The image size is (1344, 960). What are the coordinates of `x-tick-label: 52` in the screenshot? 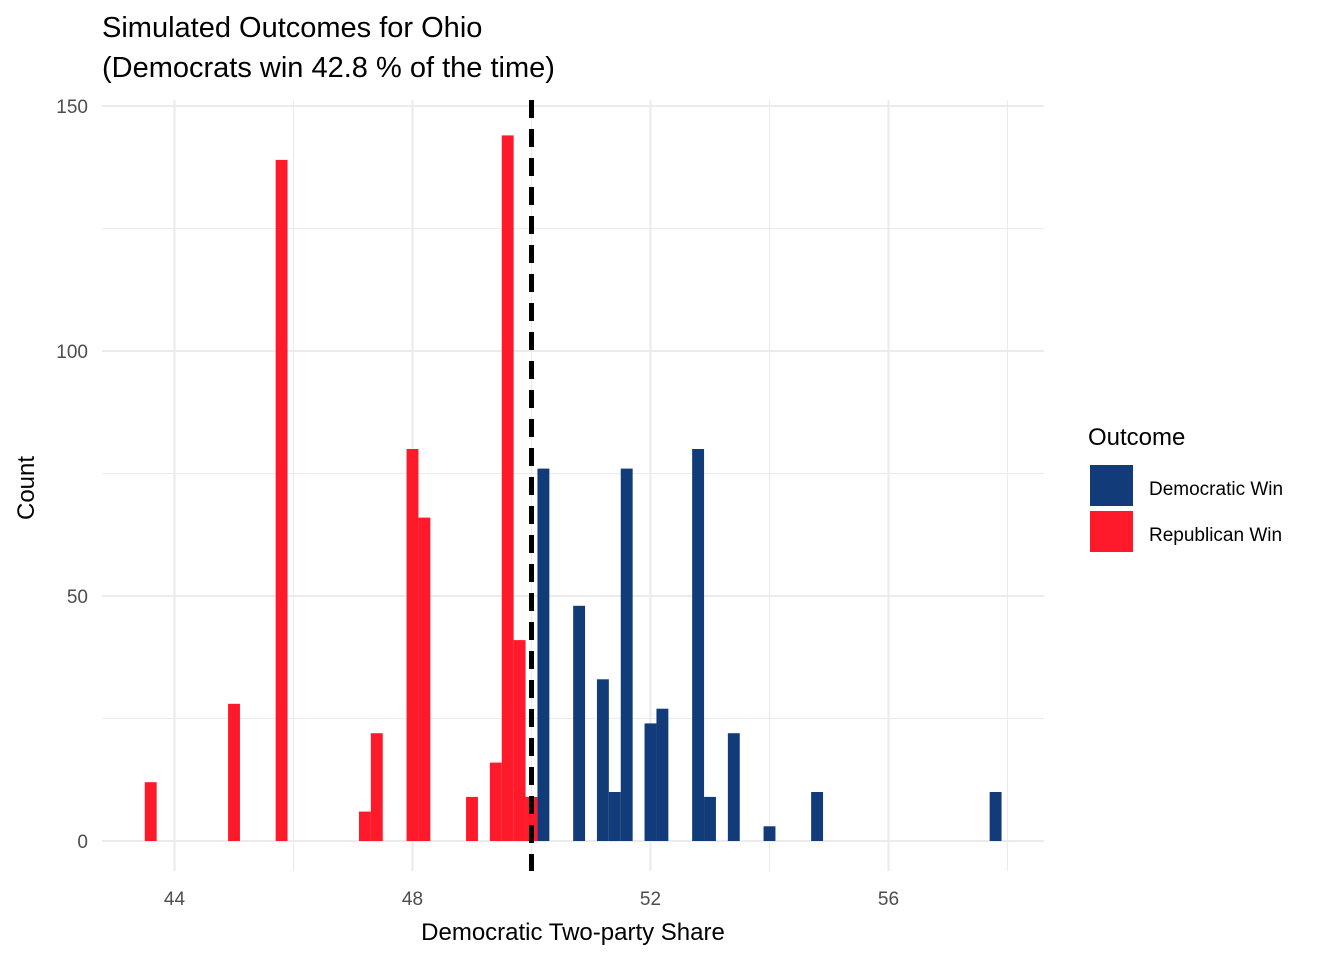 It's located at (650, 899).